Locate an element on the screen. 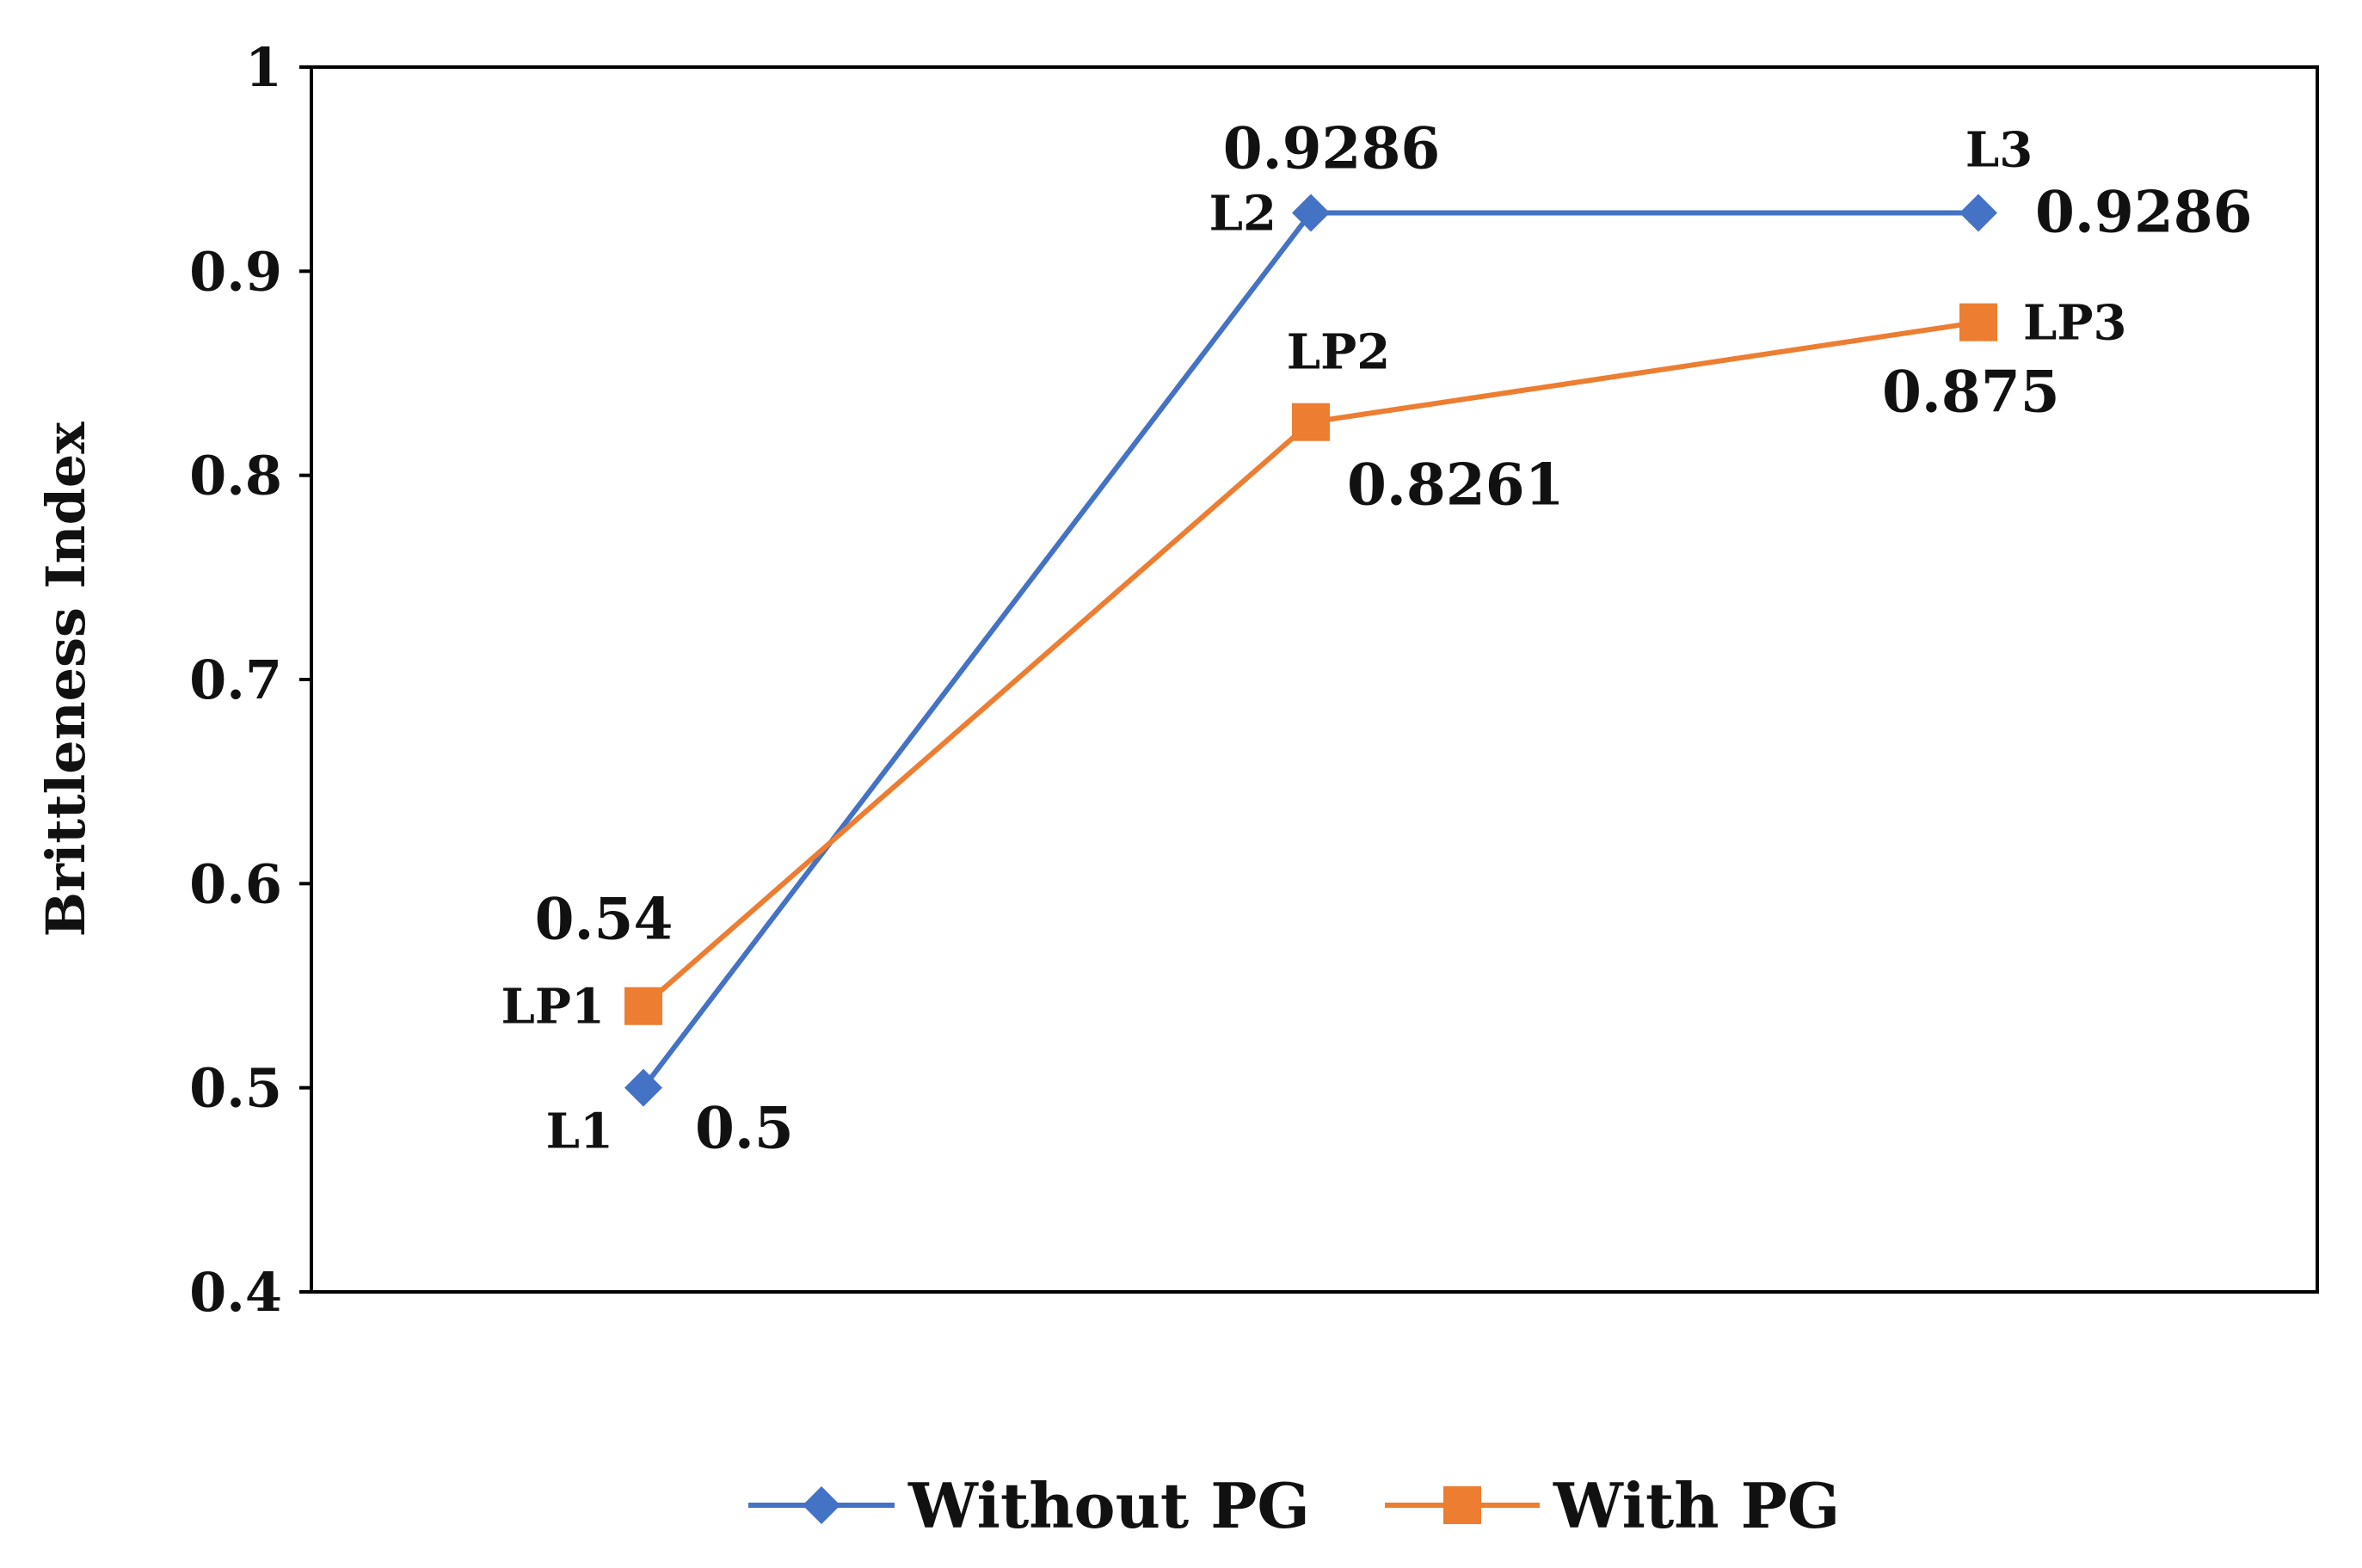 The width and height of the screenshot is (2362, 1568). point-name-label: L2 is located at coordinates (1242, 214).